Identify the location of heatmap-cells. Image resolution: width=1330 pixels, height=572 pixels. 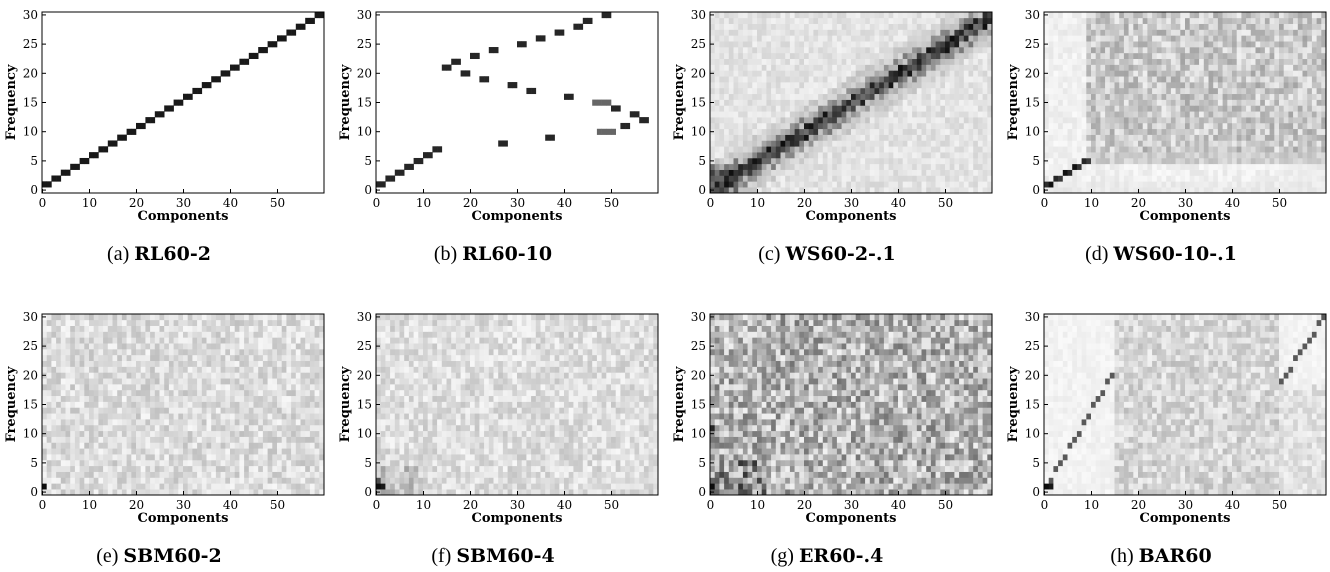
(1185, 102).